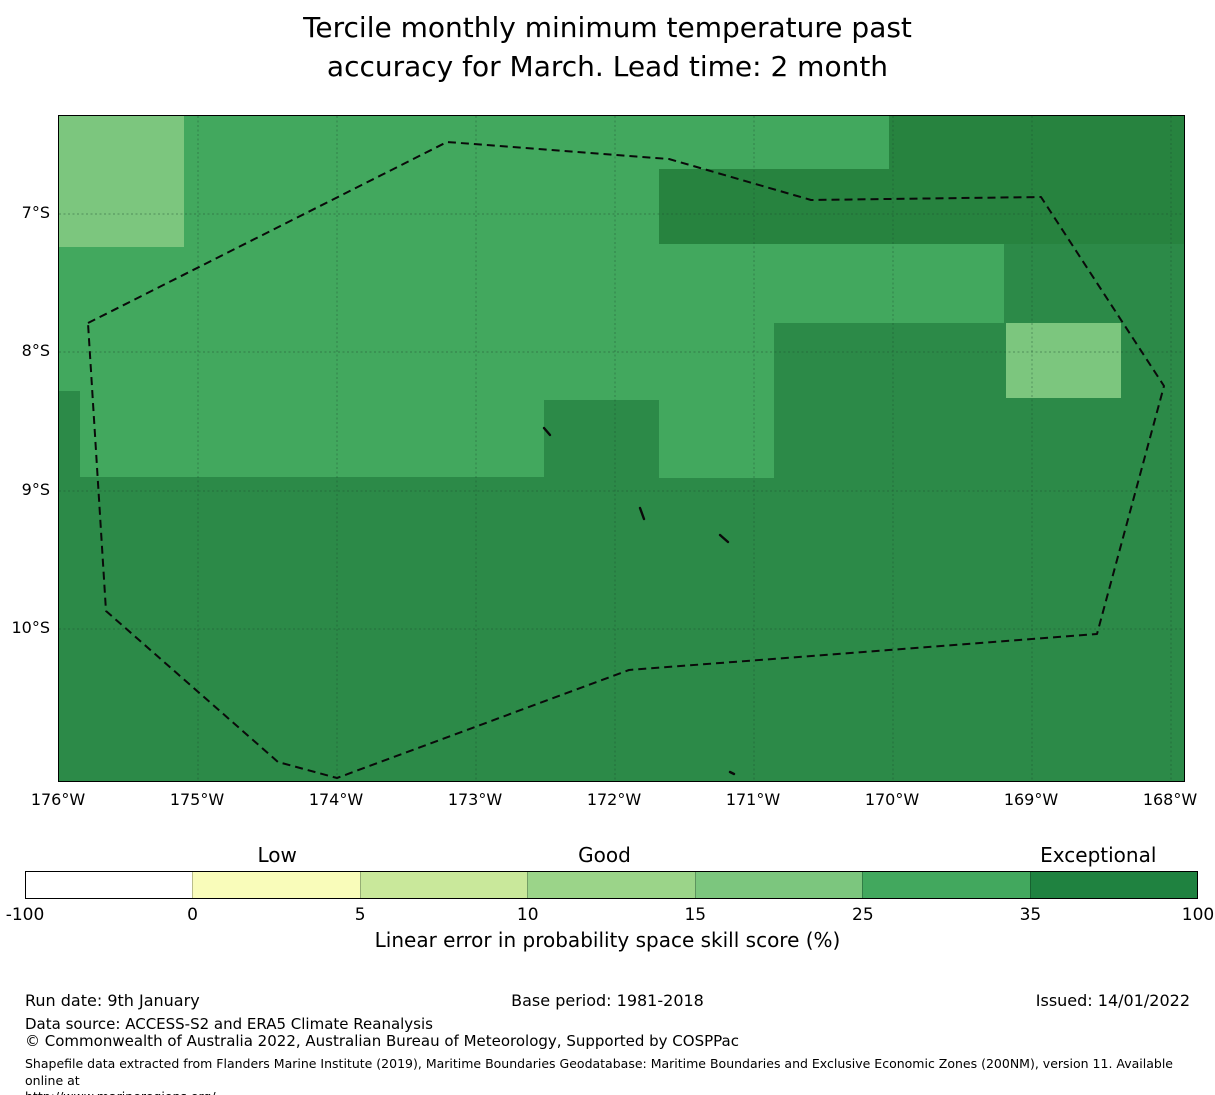  What do you see at coordinates (121, 181) in the screenshot?
I see `map-region-nw-light-cell` at bounding box center [121, 181].